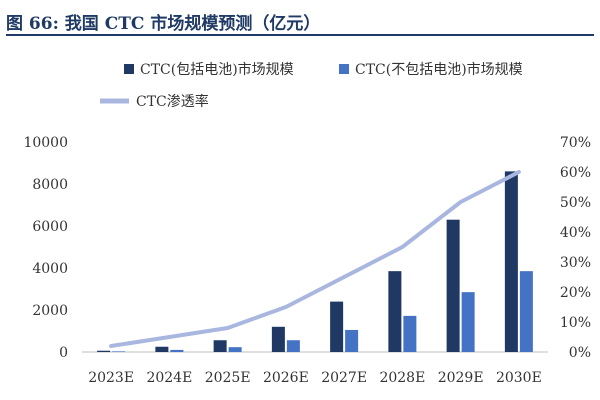 The height and width of the screenshot is (400, 600). Describe the element at coordinates (228, 378) in the screenshot. I see `x-tick-label: 2025E` at that location.